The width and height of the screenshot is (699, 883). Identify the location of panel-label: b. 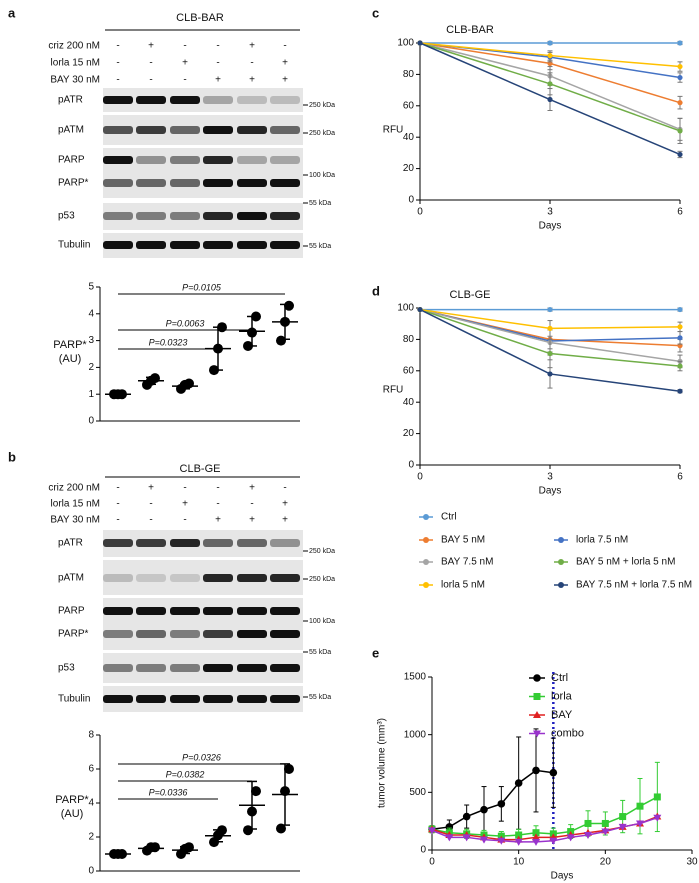
(12, 456).